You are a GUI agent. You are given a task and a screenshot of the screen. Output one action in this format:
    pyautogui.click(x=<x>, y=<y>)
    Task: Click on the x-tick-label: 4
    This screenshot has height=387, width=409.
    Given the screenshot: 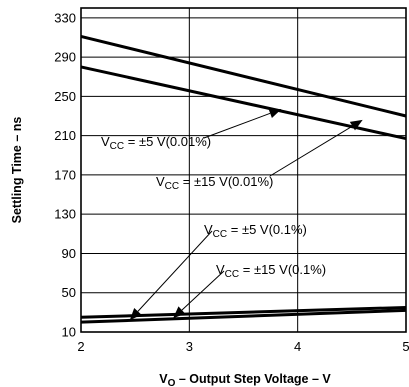 What is the action you would take?
    pyautogui.click(x=297, y=346)
    